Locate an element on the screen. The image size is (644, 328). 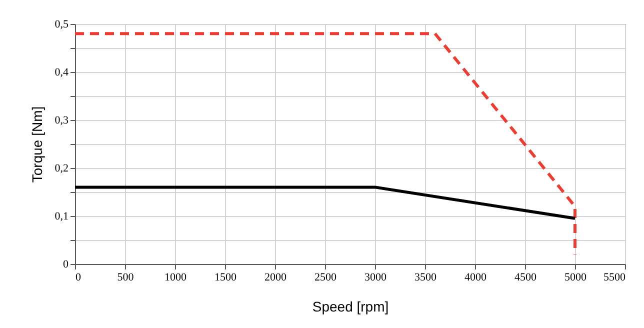
x-tick-label: 2000 is located at coordinates (275, 278).